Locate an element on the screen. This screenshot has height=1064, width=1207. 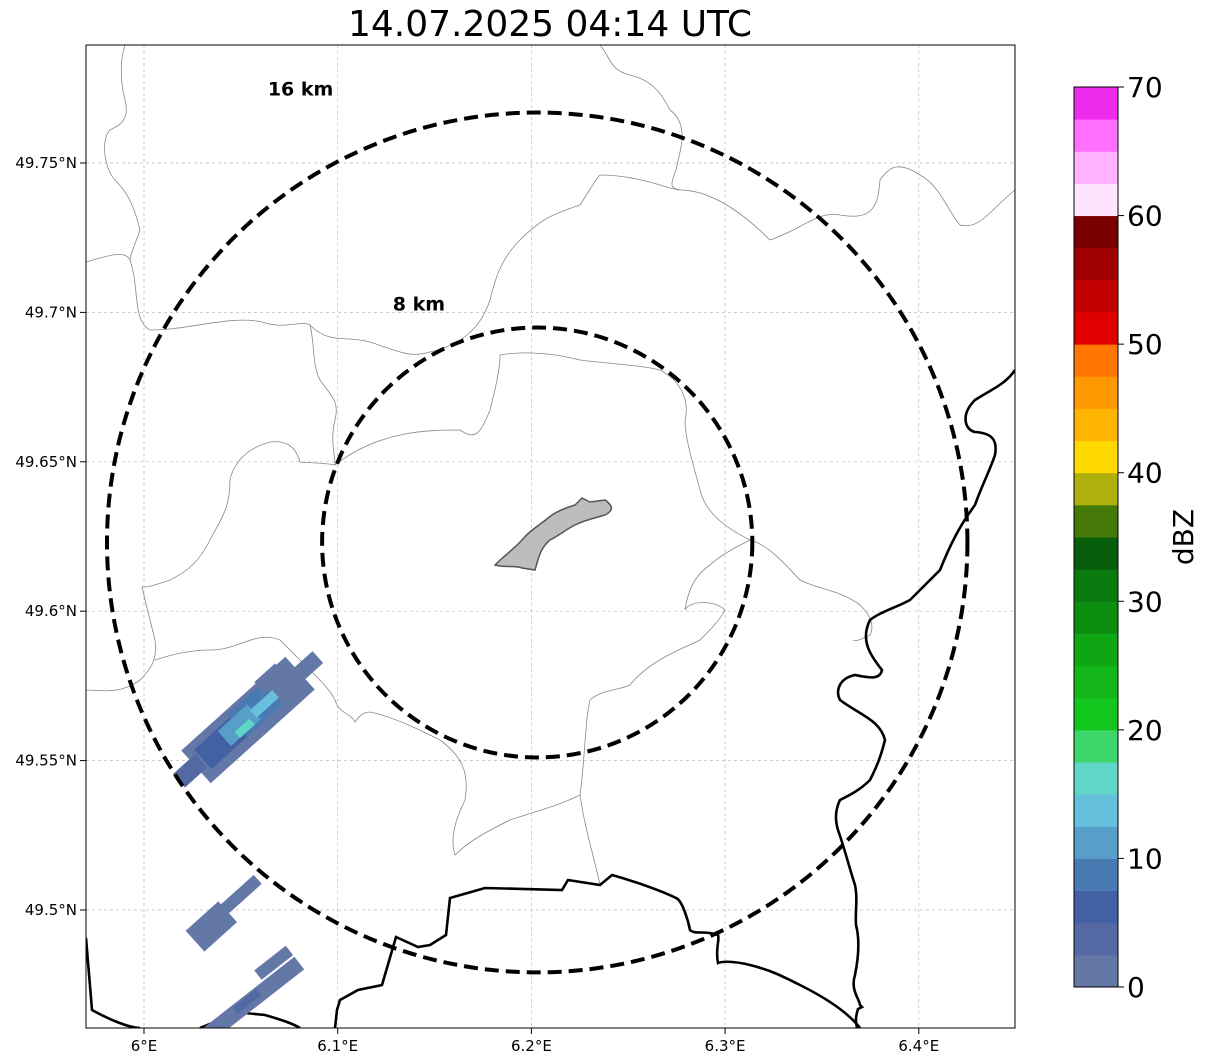
colorbar-tick-label: 0 is located at coordinates (1136, 987).